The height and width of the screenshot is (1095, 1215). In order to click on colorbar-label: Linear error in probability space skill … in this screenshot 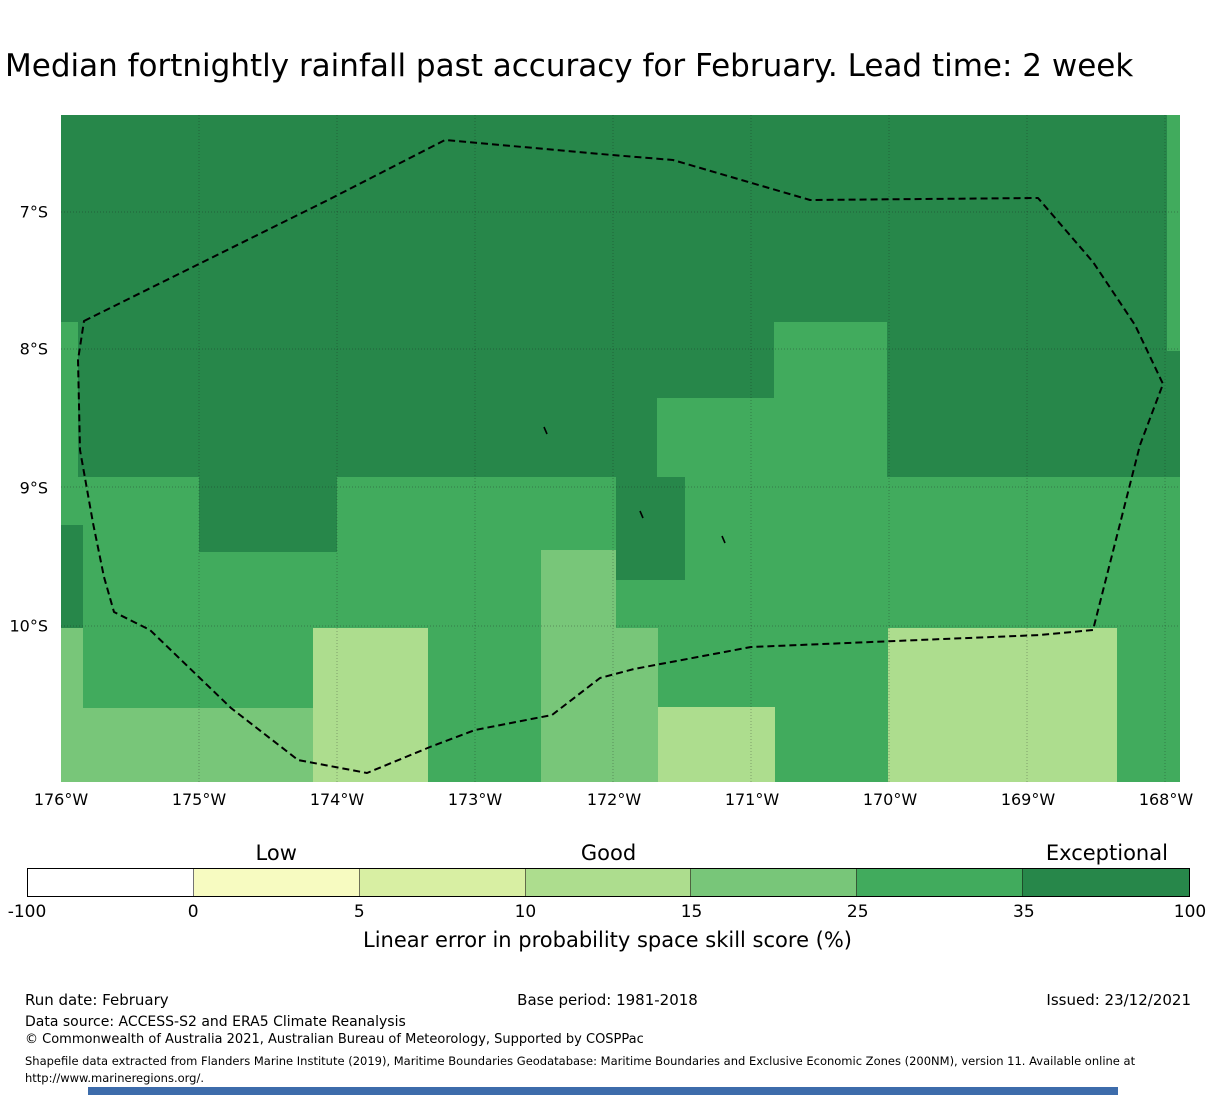, I will do `click(607, 940)`.